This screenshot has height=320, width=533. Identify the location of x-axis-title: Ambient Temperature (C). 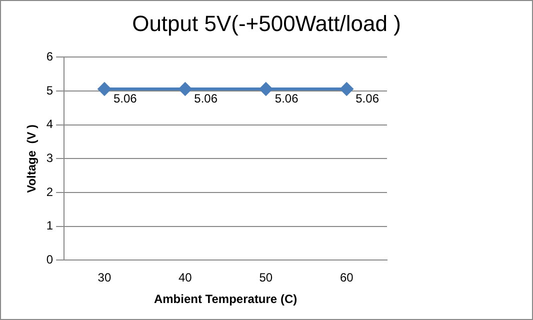
(226, 299).